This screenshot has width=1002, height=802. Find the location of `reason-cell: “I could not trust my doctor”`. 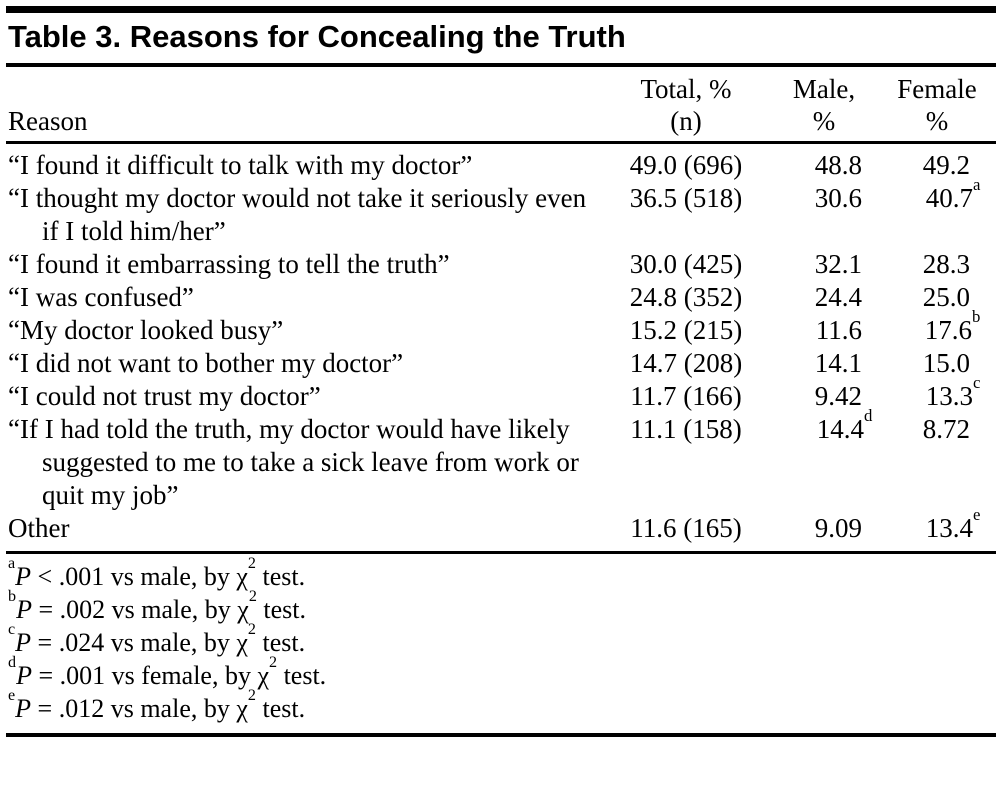

reason-cell: “I could not trust my doctor” is located at coordinates (164, 396).